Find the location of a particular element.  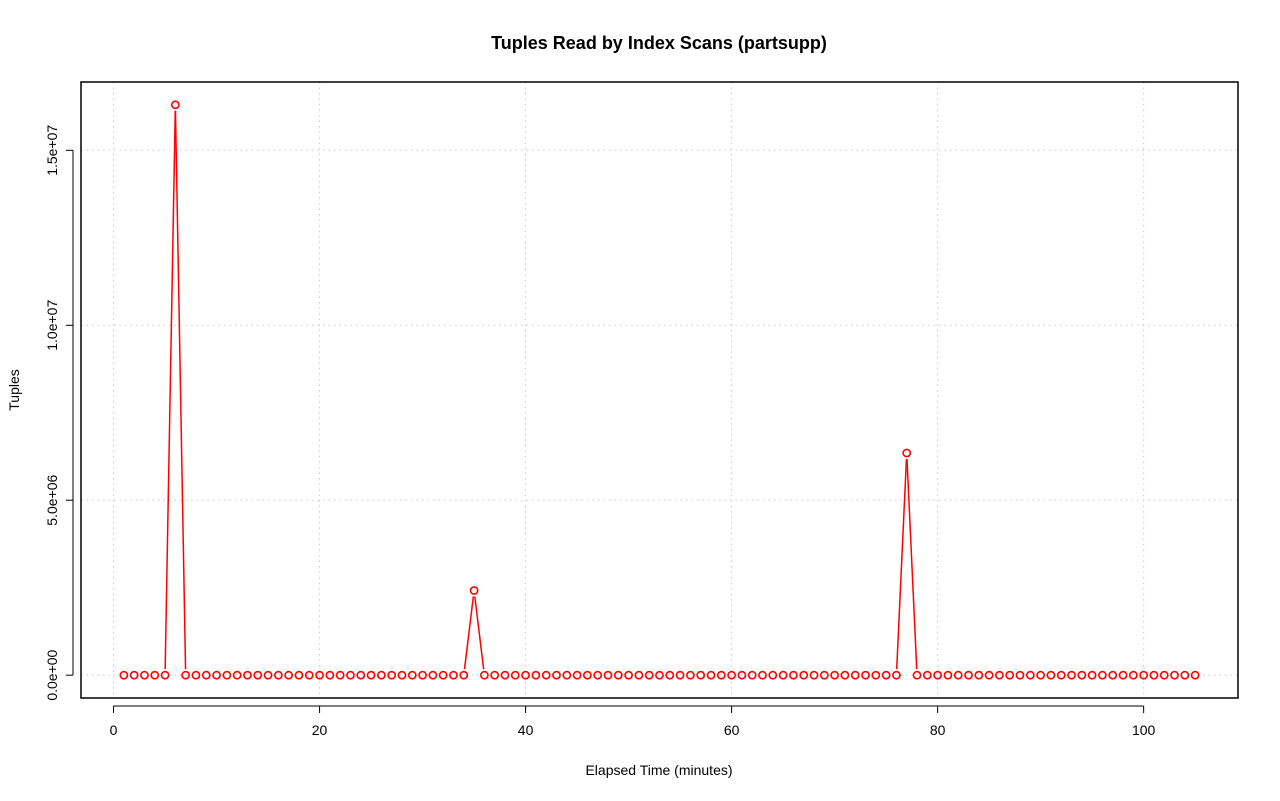

y-tick-label: 1.0e+07 is located at coordinates (52, 325).